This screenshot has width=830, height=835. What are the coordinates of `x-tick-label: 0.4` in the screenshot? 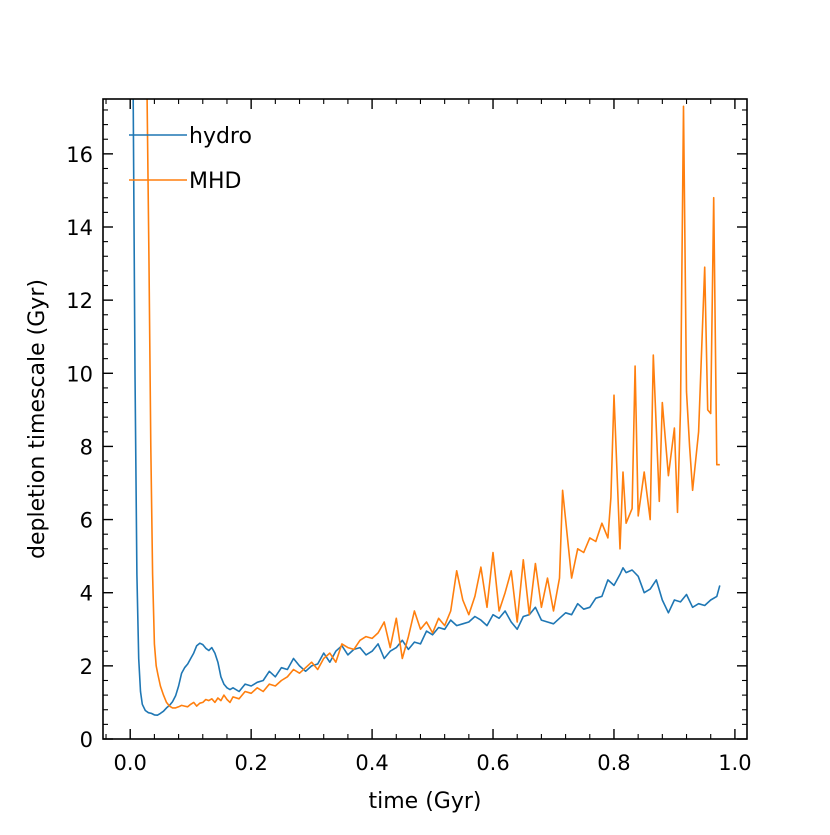 It's located at (371, 763).